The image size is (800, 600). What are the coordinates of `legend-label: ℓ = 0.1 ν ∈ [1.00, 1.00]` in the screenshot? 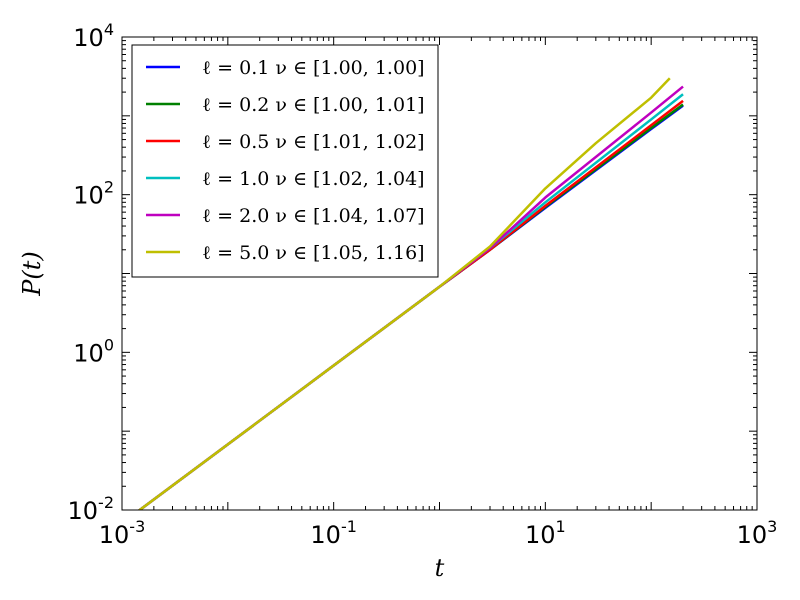 It's located at (313, 68).